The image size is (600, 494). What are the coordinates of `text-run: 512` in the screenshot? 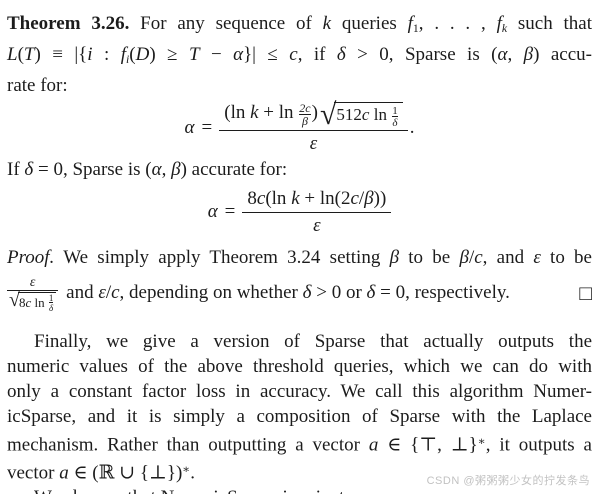 It's located at (349, 114).